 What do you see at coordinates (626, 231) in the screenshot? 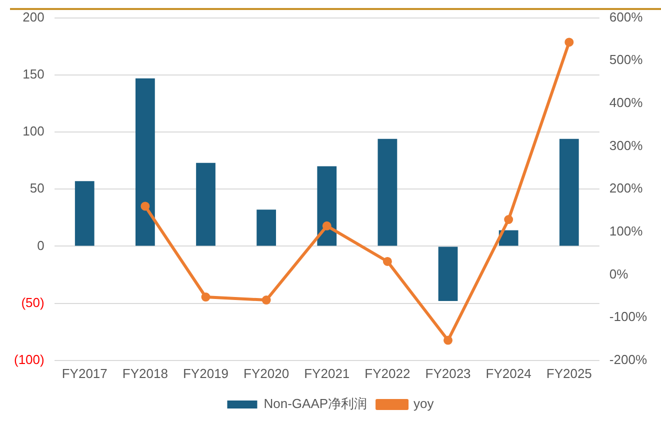
I see `y2-tick-label: 100%` at bounding box center [626, 231].